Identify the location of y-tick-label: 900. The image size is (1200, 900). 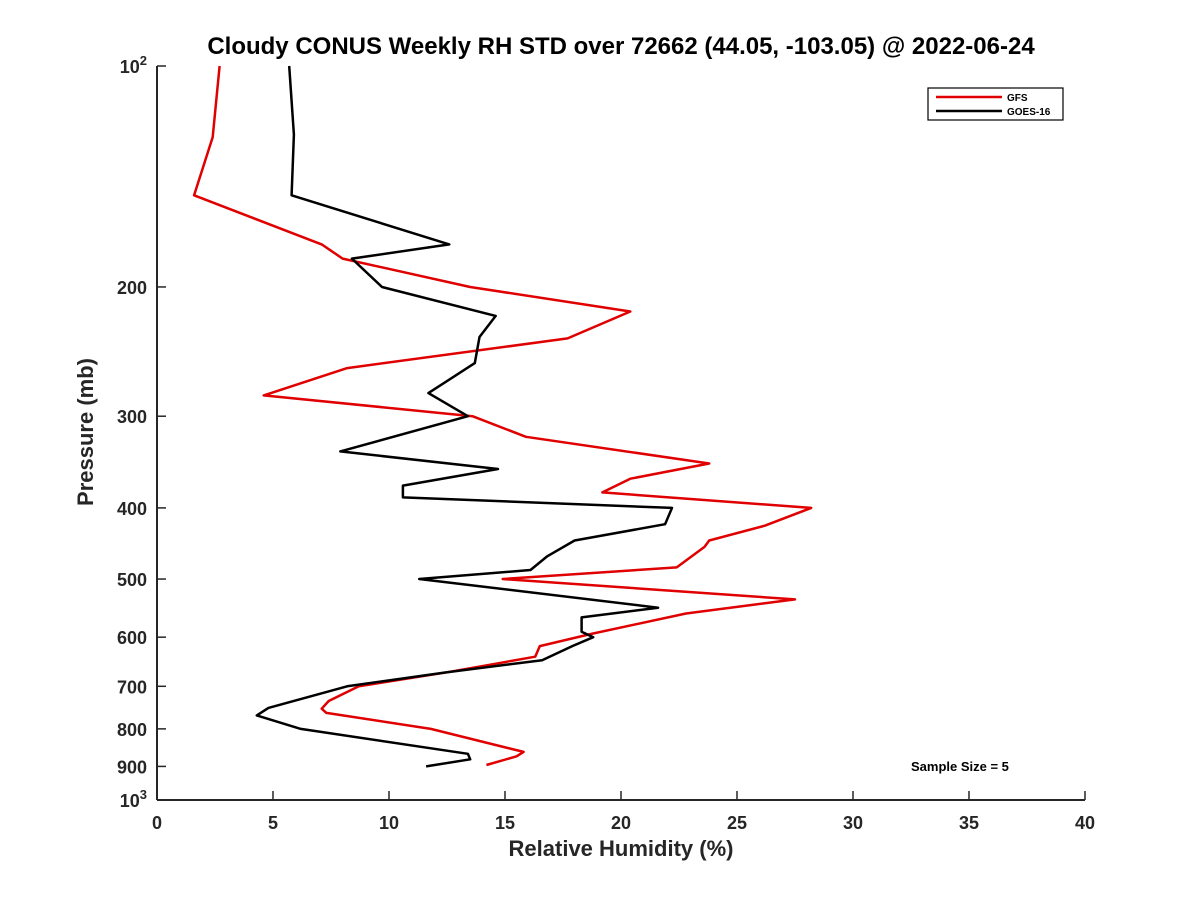
(132, 767).